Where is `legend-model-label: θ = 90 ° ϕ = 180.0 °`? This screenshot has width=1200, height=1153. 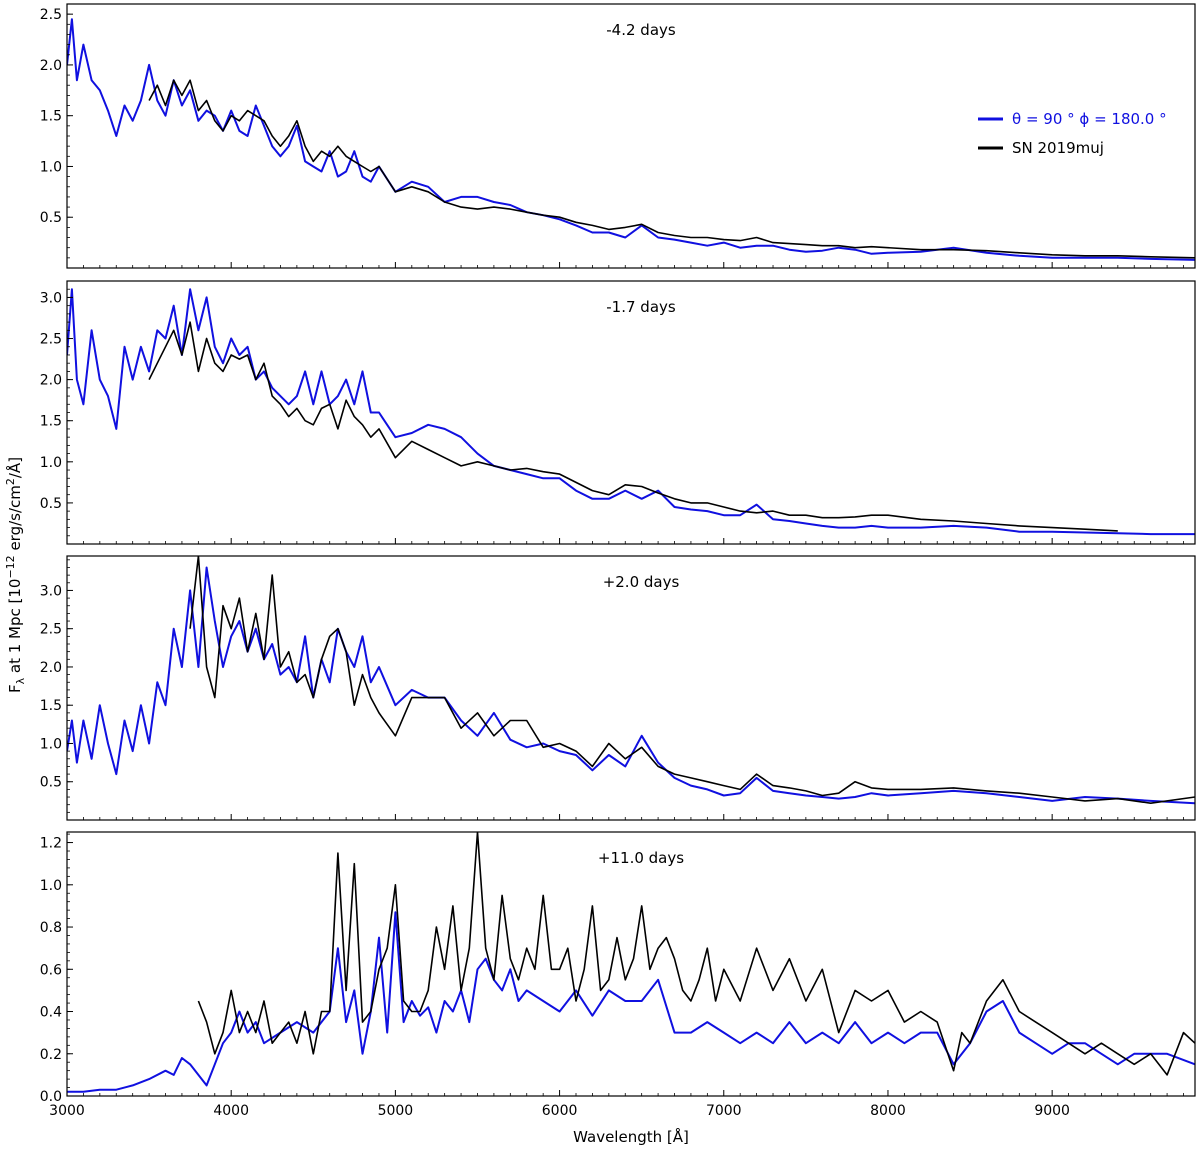 legend-model-label: θ = 90 ° ϕ = 180.0 ° is located at coordinates (1089, 119).